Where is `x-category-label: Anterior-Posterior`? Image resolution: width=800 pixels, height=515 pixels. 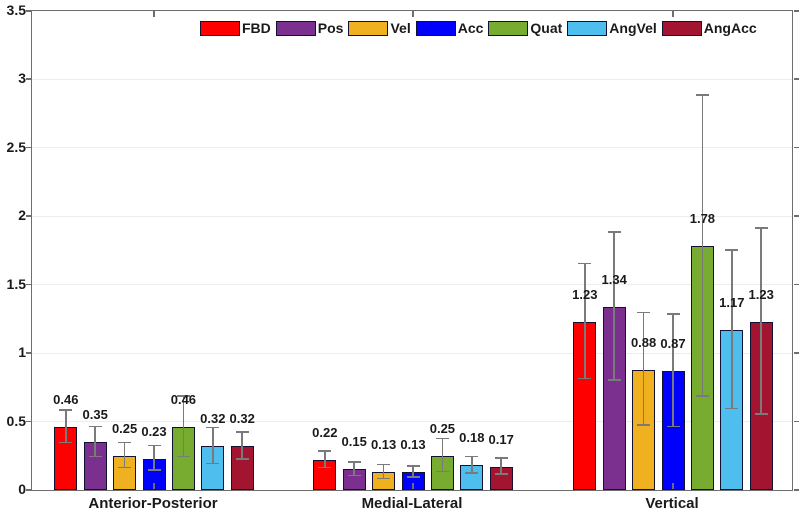 x-category-label: Anterior-Posterior is located at coordinates (153, 503).